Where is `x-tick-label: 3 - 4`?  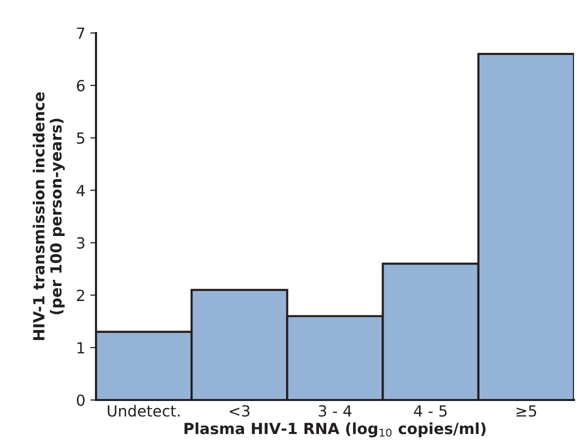
x-tick-label: 3 - 4 is located at coordinates (335, 411).